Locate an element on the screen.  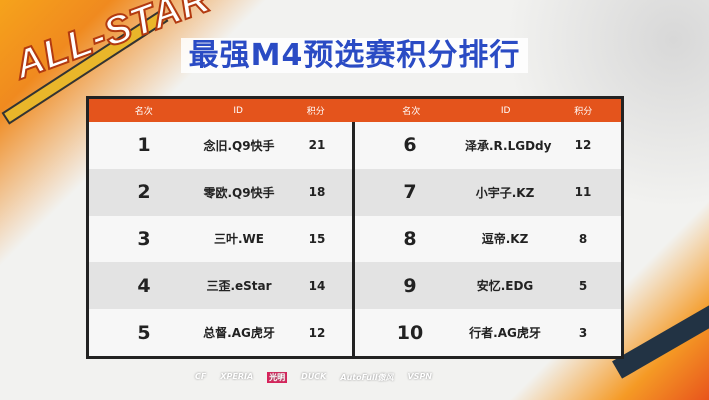
player-id-cell: 小宇子.KZ is located at coordinates (505, 192).